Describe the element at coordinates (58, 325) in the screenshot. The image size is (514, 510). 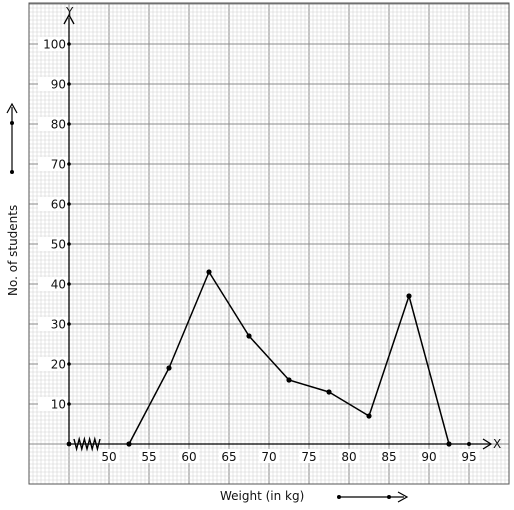
I see `y-tick-label: 30` at that location.